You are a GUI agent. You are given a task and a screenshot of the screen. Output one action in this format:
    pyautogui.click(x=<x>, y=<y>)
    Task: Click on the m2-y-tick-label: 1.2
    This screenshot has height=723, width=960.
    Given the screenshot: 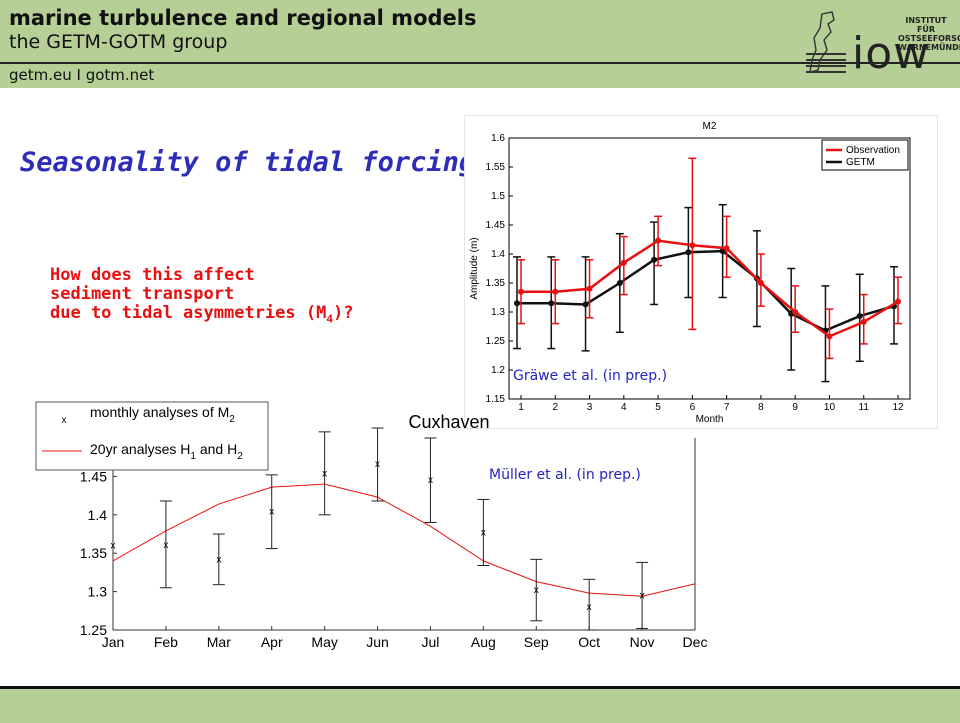 What is the action you would take?
    pyautogui.click(x=498, y=370)
    